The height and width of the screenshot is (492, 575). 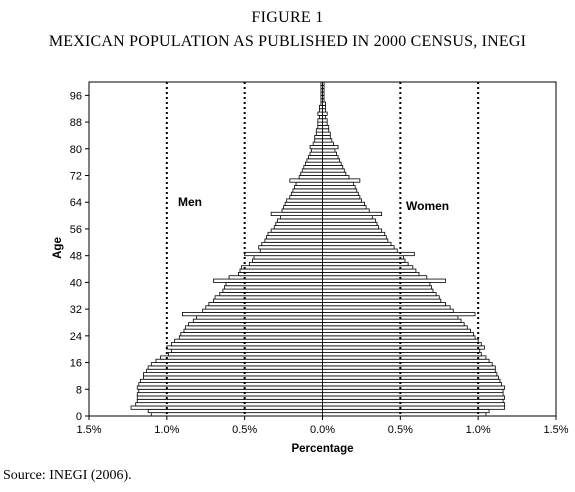 What do you see at coordinates (79, 417) in the screenshot?
I see `y-tick-label: 0` at bounding box center [79, 417].